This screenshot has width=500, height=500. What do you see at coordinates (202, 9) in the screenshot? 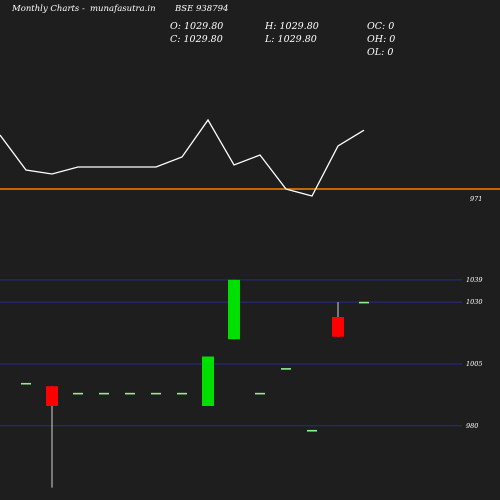
I see `symbol-label: BSE 938794` at bounding box center [202, 9].